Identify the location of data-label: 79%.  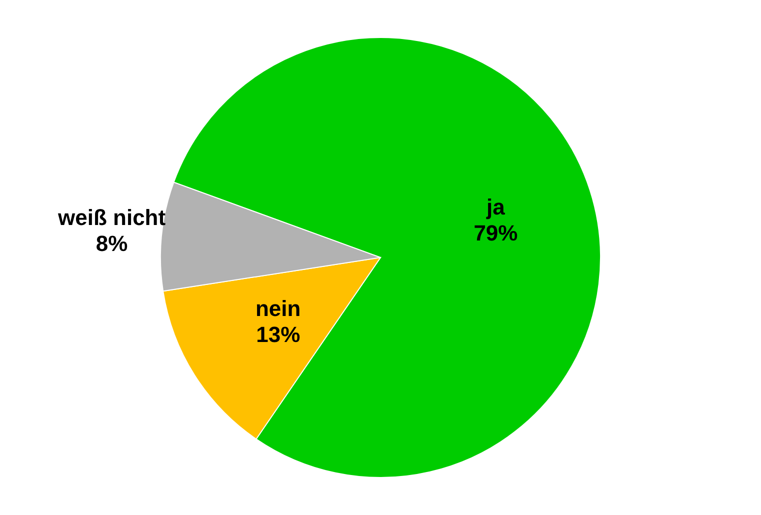
(496, 233).